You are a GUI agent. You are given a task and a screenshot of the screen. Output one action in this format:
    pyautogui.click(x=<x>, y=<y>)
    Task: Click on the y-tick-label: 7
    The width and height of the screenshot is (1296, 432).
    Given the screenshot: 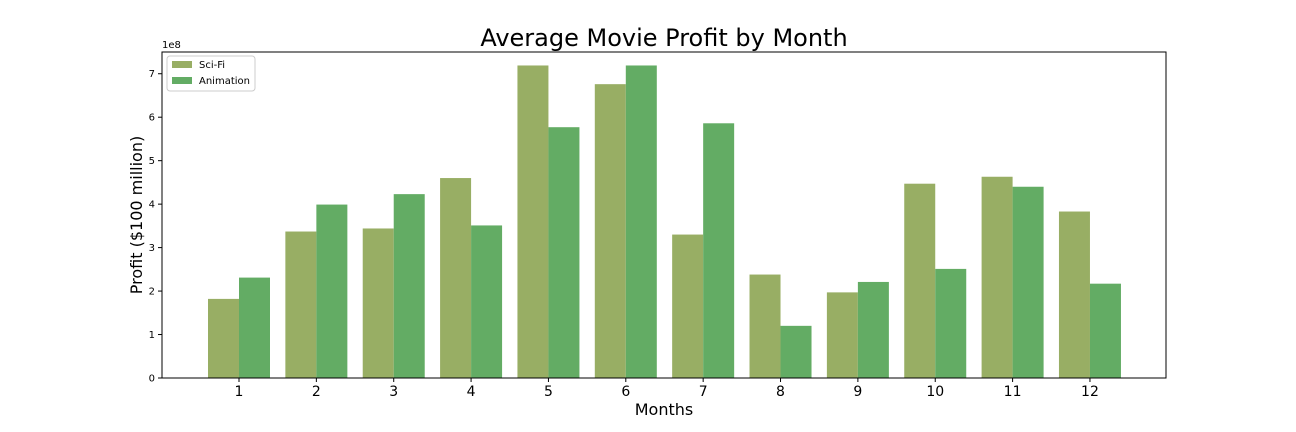 What is the action you would take?
    pyautogui.click(x=152, y=74)
    